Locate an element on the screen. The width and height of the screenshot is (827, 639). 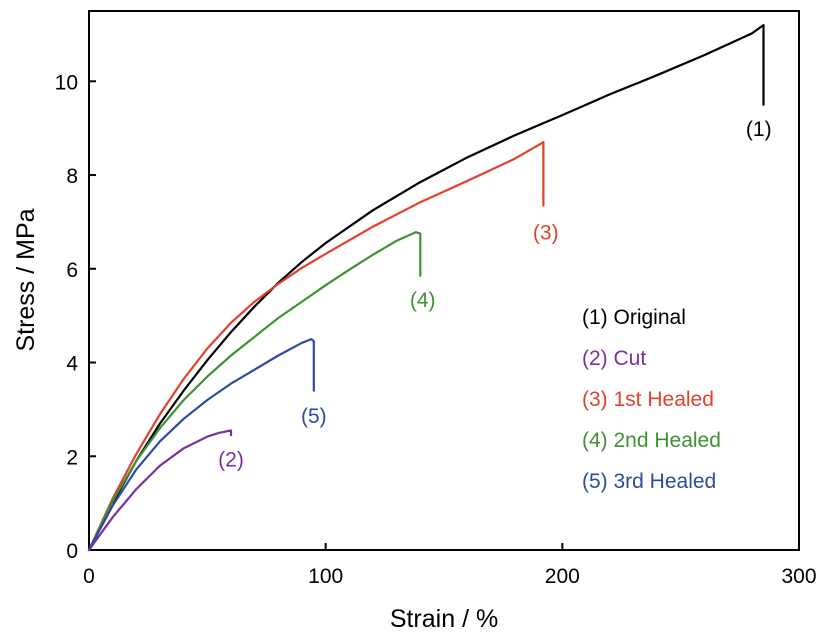
x-axis-title: Strain / % is located at coordinates (444, 619).